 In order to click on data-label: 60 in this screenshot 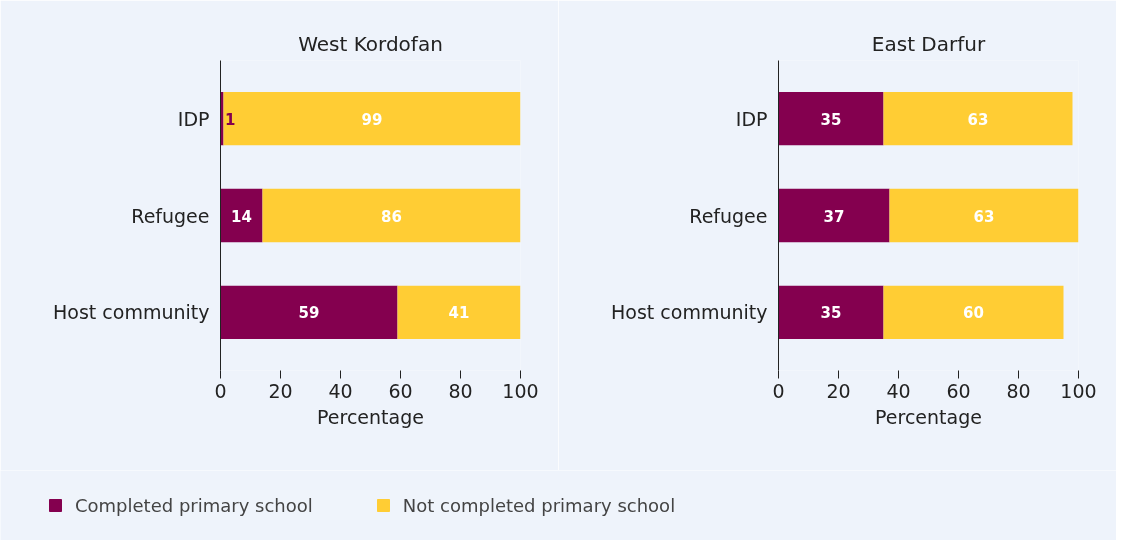, I will do `click(973, 313)`.